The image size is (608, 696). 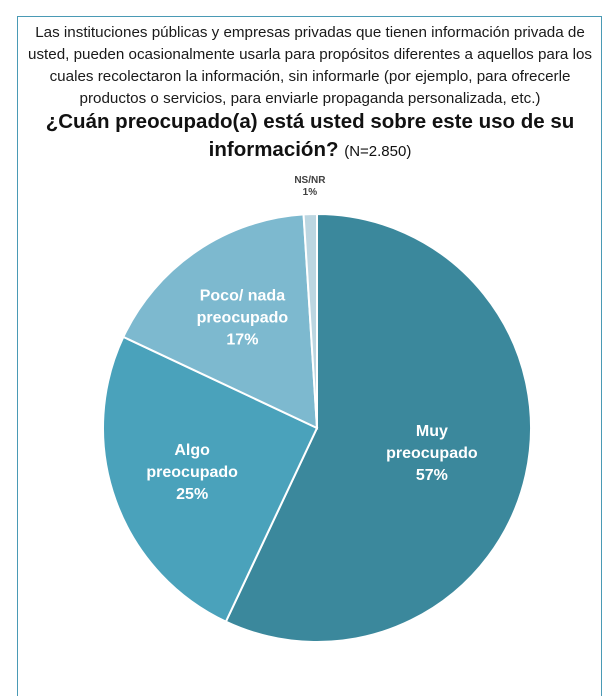 What do you see at coordinates (242, 339) in the screenshot?
I see `slice-value-label: 17%` at bounding box center [242, 339].